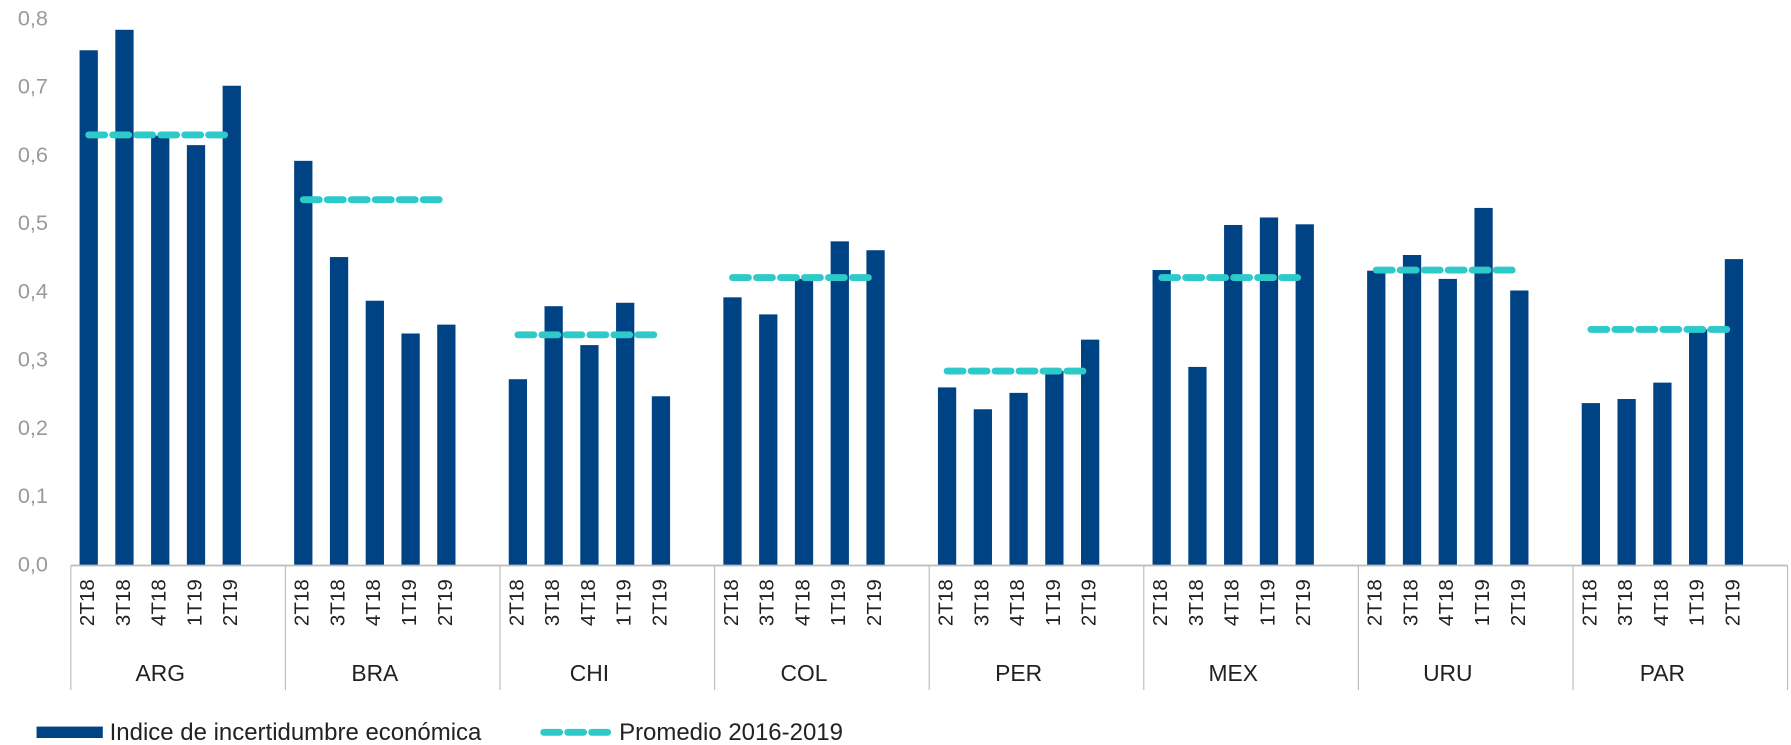 The height and width of the screenshot is (745, 1791). Describe the element at coordinates (589, 673) in the screenshot. I see `group-label: CHI` at that location.